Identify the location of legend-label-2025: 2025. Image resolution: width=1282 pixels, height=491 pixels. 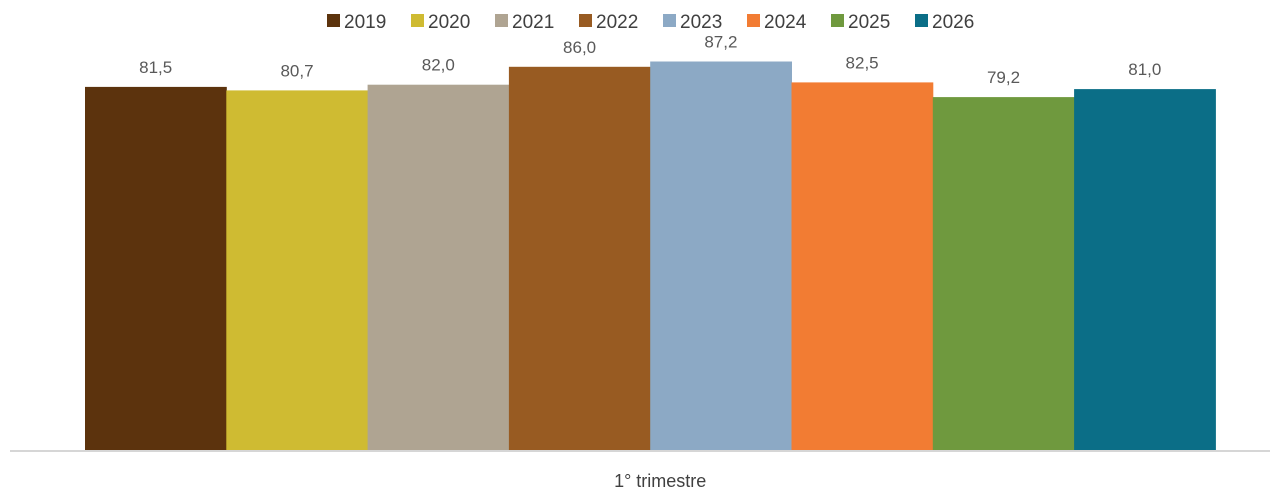
(869, 22).